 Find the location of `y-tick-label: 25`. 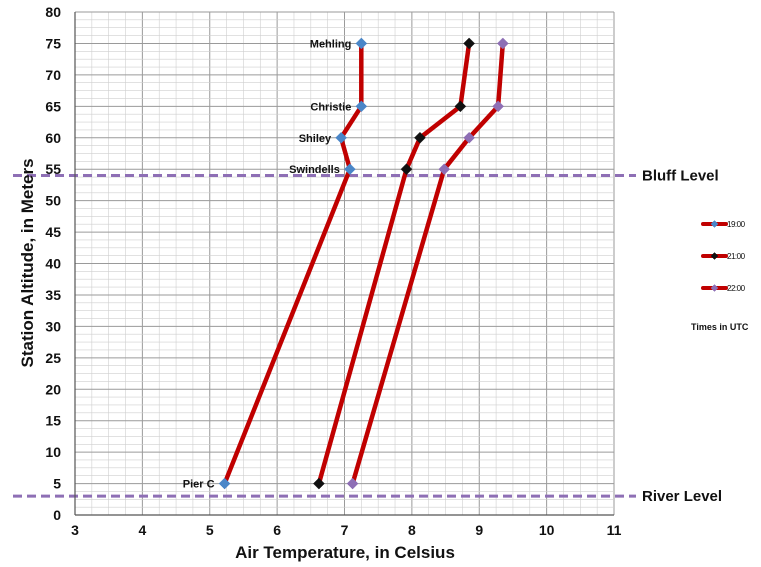

y-tick-label: 25 is located at coordinates (53, 358).